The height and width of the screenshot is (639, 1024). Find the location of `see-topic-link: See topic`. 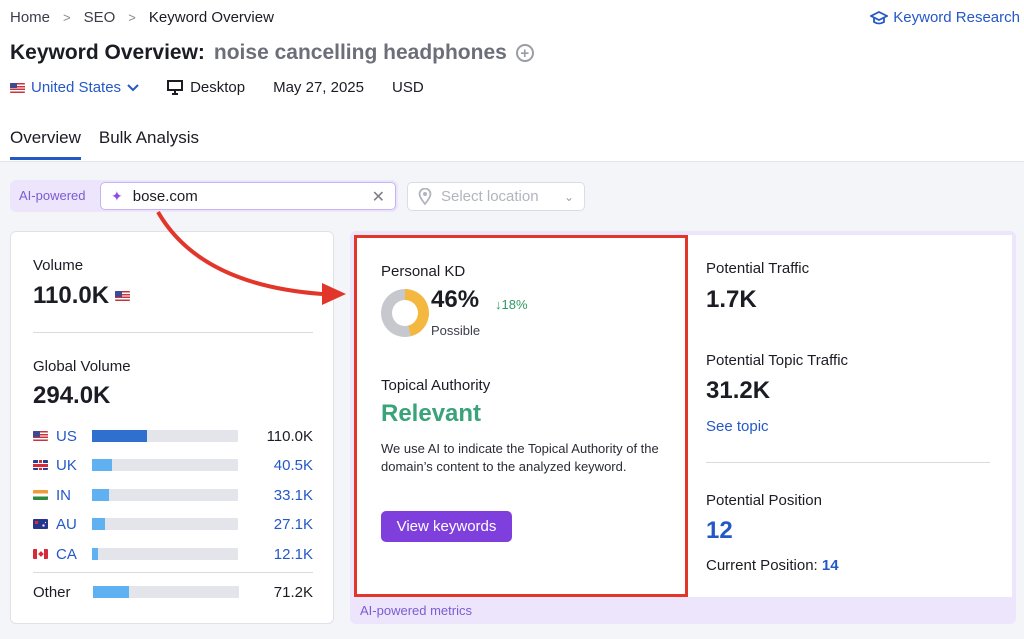

see-topic-link: See topic is located at coordinates (737, 426).